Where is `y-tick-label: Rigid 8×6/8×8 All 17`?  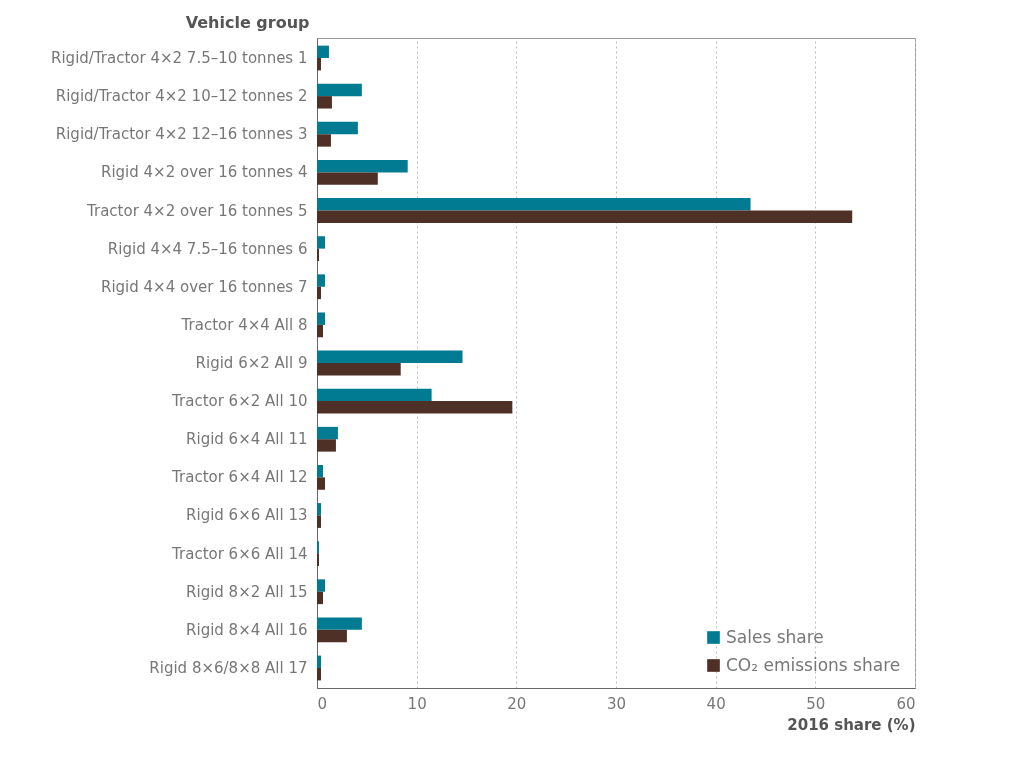 y-tick-label: Rigid 8×6/8×8 All 17 is located at coordinates (228, 667).